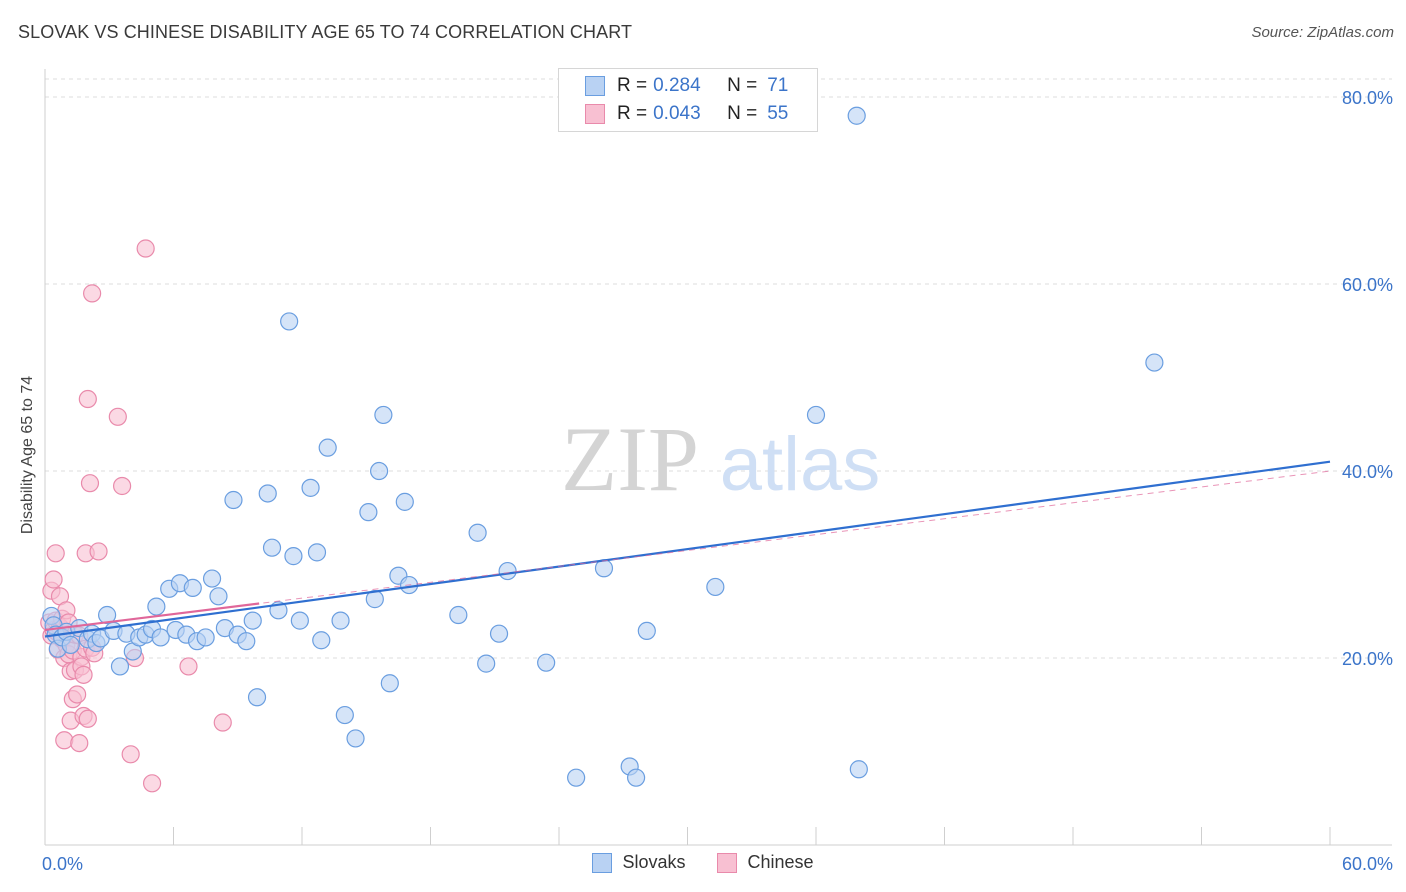 This screenshot has width=1406, height=892. Describe the element at coordinates (654, 862) in the screenshot. I see `slovaks-label: Slovaks` at that location.